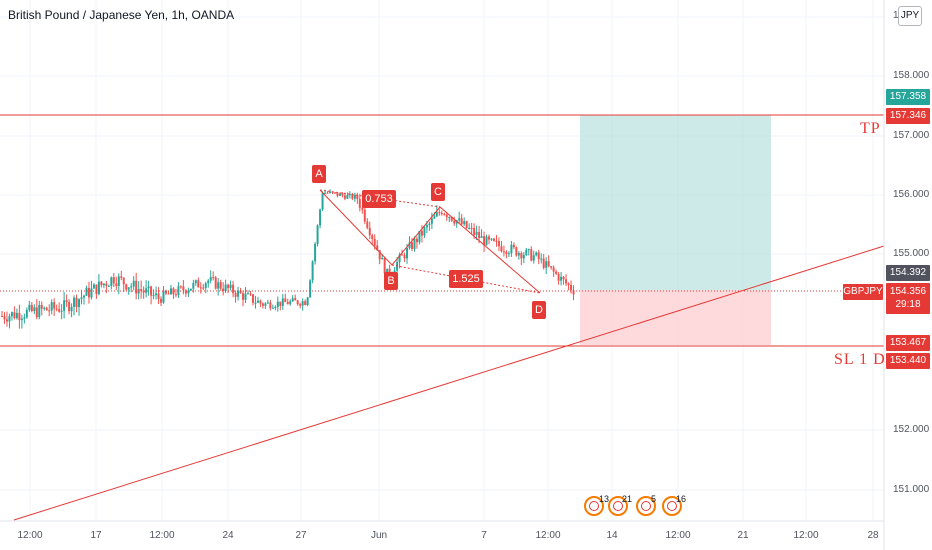  What do you see at coordinates (228, 535) in the screenshot?
I see `time-tick: 24` at bounding box center [228, 535].